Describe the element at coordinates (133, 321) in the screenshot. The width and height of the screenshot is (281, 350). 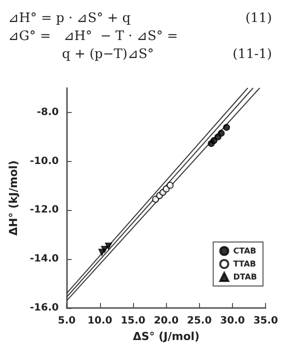
I see `x-tick-label: 15.0` at that location.